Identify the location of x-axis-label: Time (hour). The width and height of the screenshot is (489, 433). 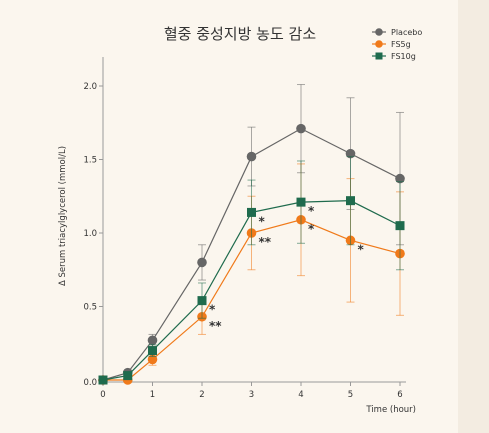
(390, 410).